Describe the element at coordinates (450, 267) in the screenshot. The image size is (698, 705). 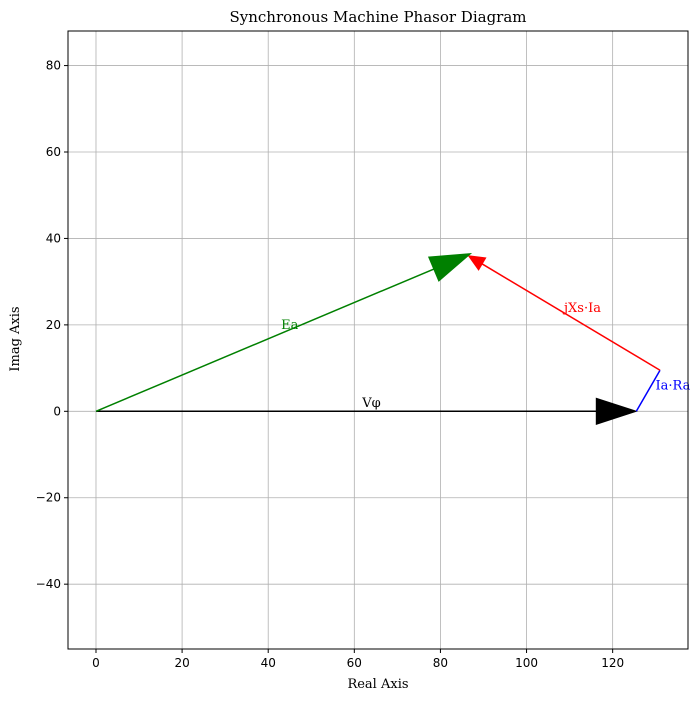
I see `phasor-ea-arrowhead` at that location.